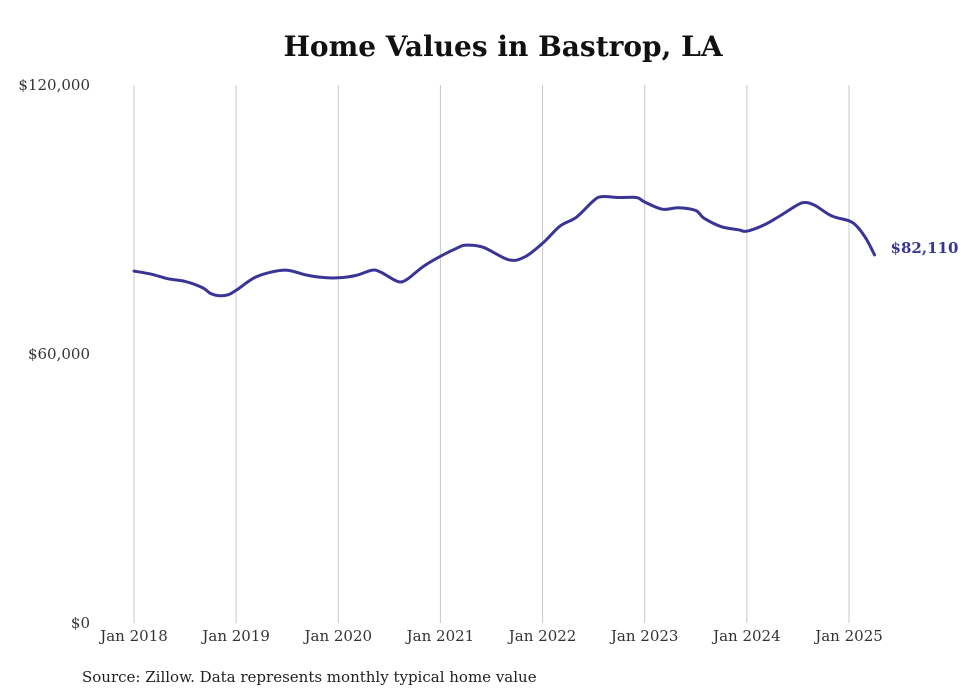  Describe the element at coordinates (440, 636) in the screenshot. I see `x-tick-label: Jan 2021` at that location.